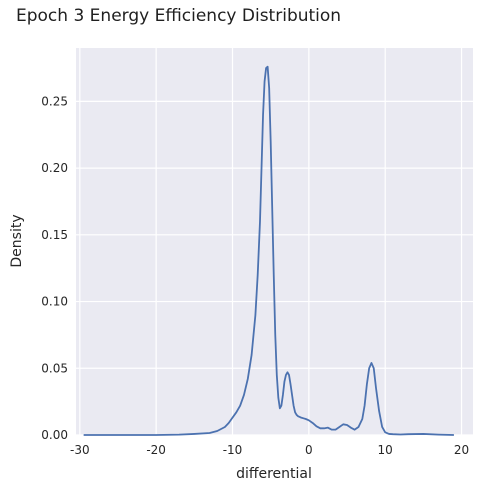  Describe the element at coordinates (274, 474) in the screenshot. I see `x-axis-label: differential` at that location.